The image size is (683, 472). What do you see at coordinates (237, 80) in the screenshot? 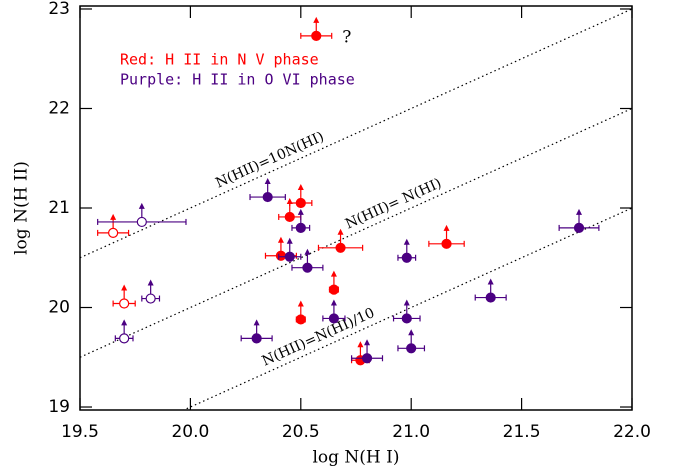
I see `legend-text: Purple: H II in O VI phase` at bounding box center [237, 80].